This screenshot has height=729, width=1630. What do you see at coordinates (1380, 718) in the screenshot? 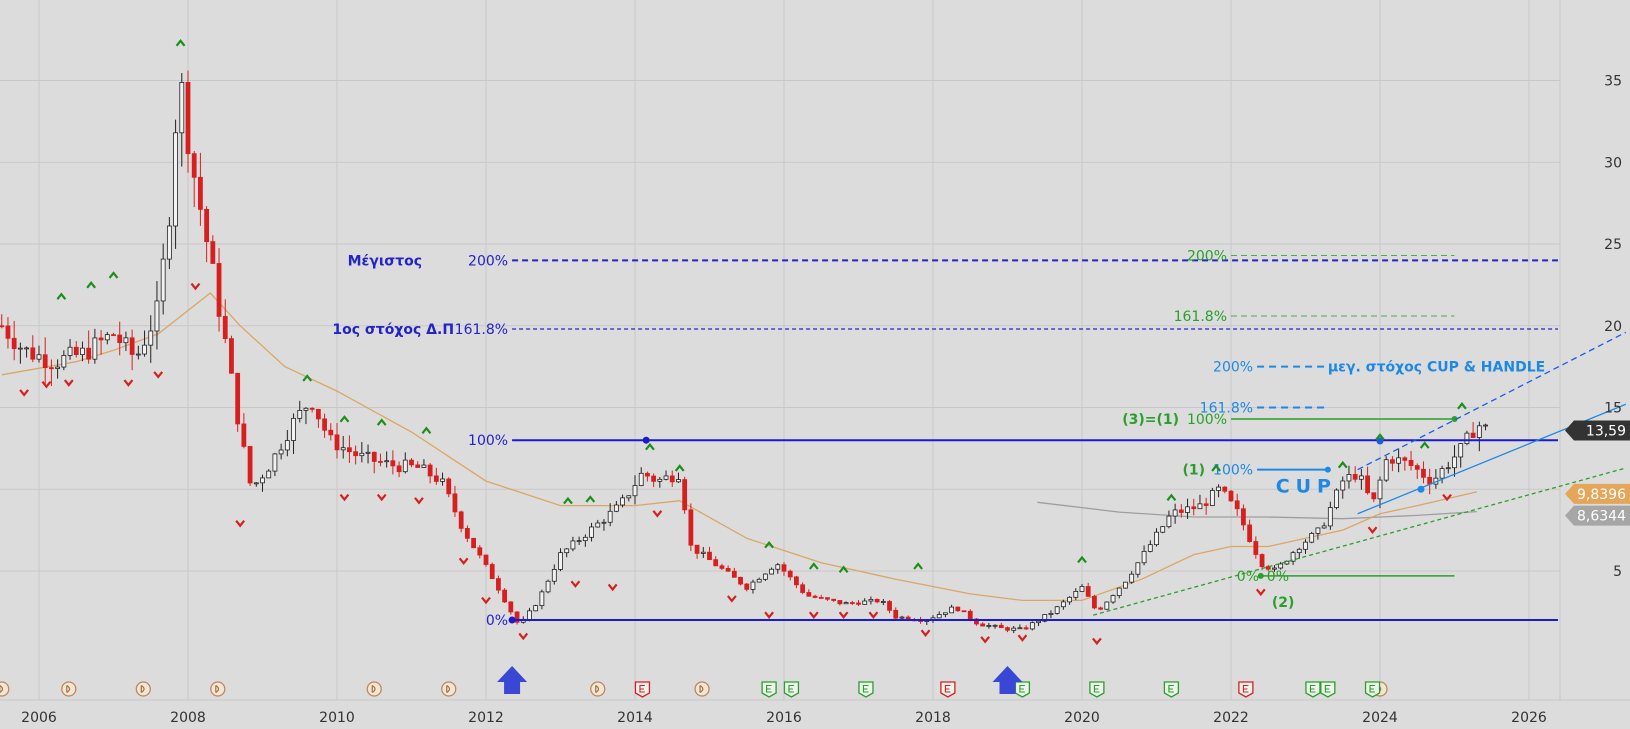
I see `x-tick-label: 2024` at bounding box center [1380, 718].